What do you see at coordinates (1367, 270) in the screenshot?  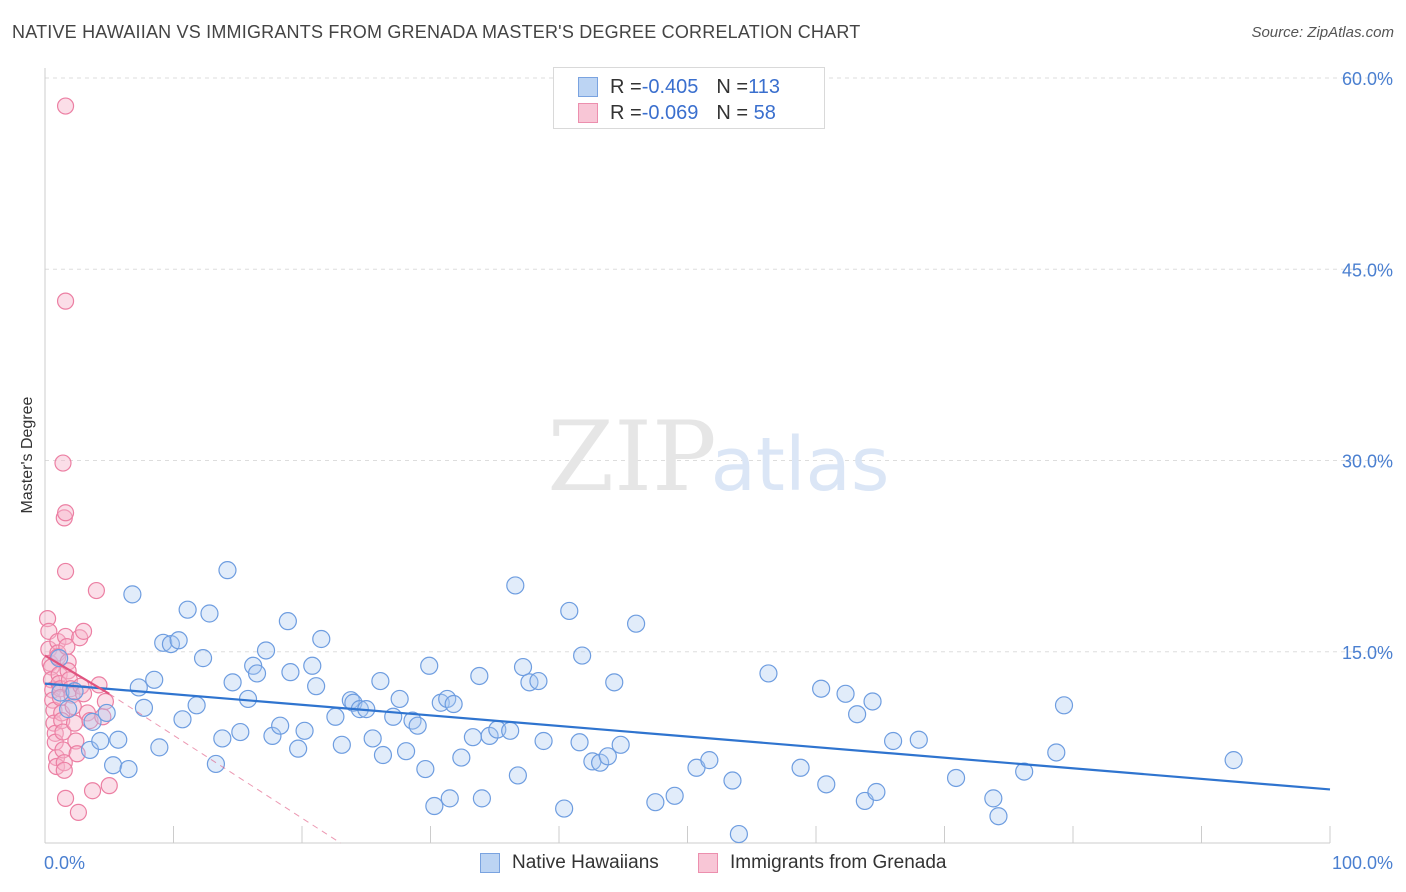 I see `y-tick-label: 45.0%` at bounding box center [1367, 270].